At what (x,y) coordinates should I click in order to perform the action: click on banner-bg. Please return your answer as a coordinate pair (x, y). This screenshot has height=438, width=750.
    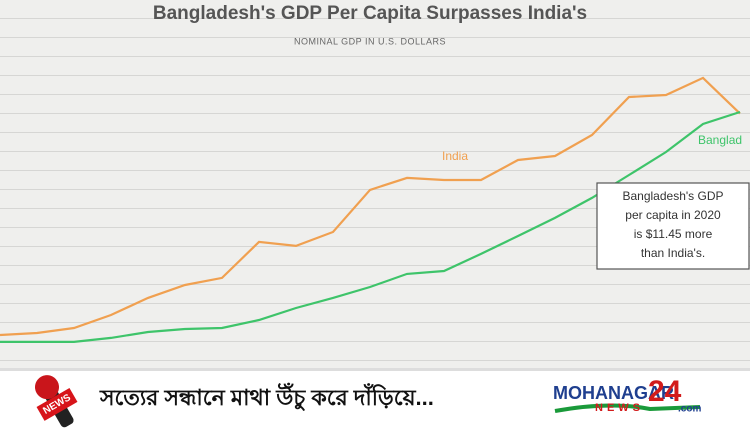
    Looking at the image, I should click on (375, 402).